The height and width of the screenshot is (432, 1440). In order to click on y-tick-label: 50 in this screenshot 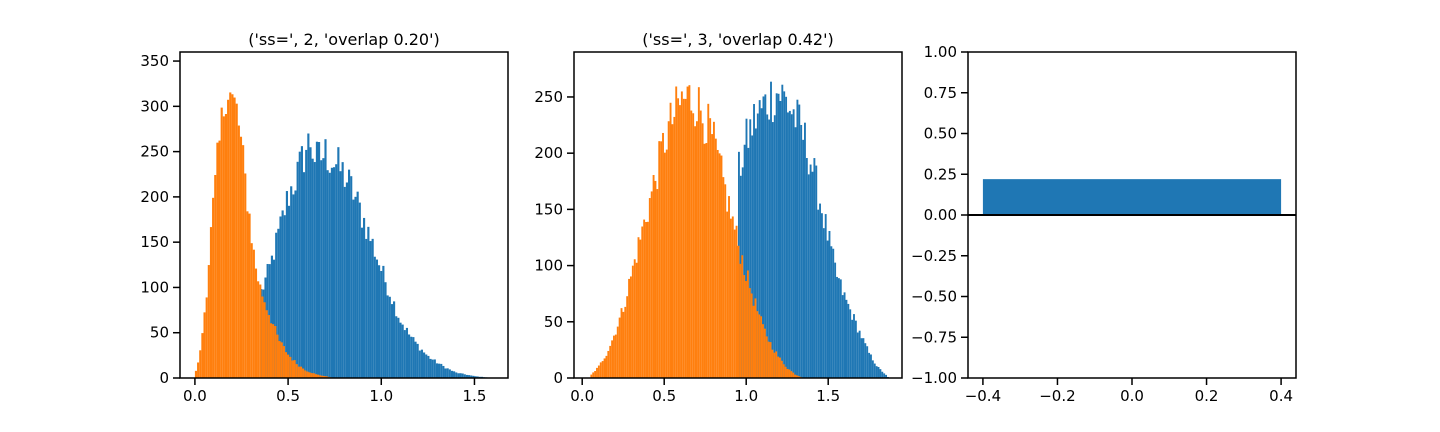, I will do `click(159, 333)`.